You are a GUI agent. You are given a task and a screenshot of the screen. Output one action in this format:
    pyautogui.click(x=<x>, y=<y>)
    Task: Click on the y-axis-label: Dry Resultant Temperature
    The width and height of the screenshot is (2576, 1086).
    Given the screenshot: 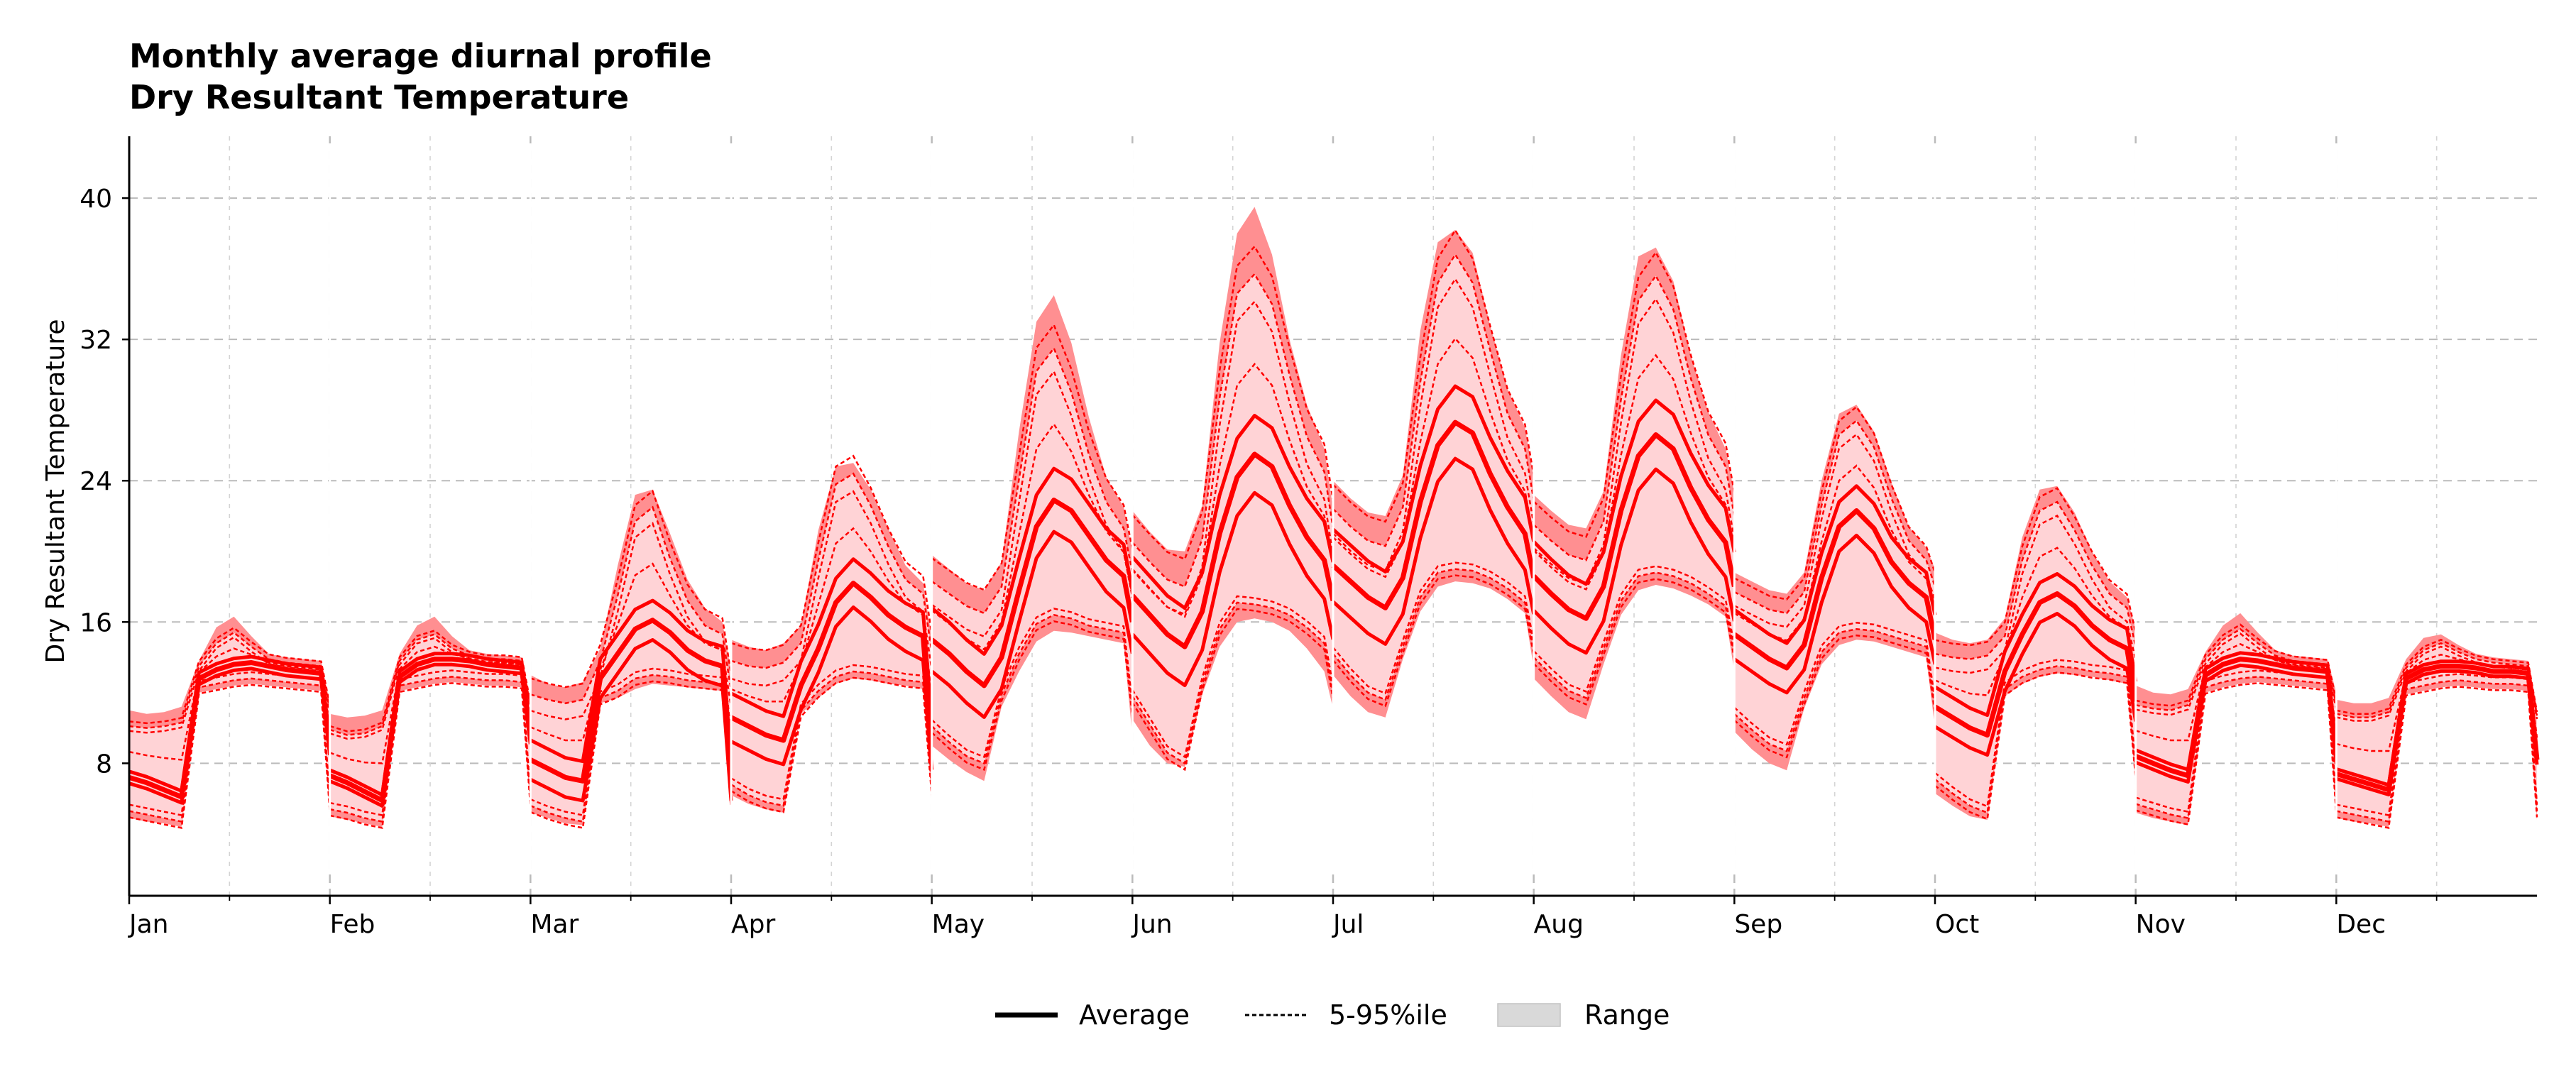 What is the action you would take?
    pyautogui.click(x=55, y=492)
    